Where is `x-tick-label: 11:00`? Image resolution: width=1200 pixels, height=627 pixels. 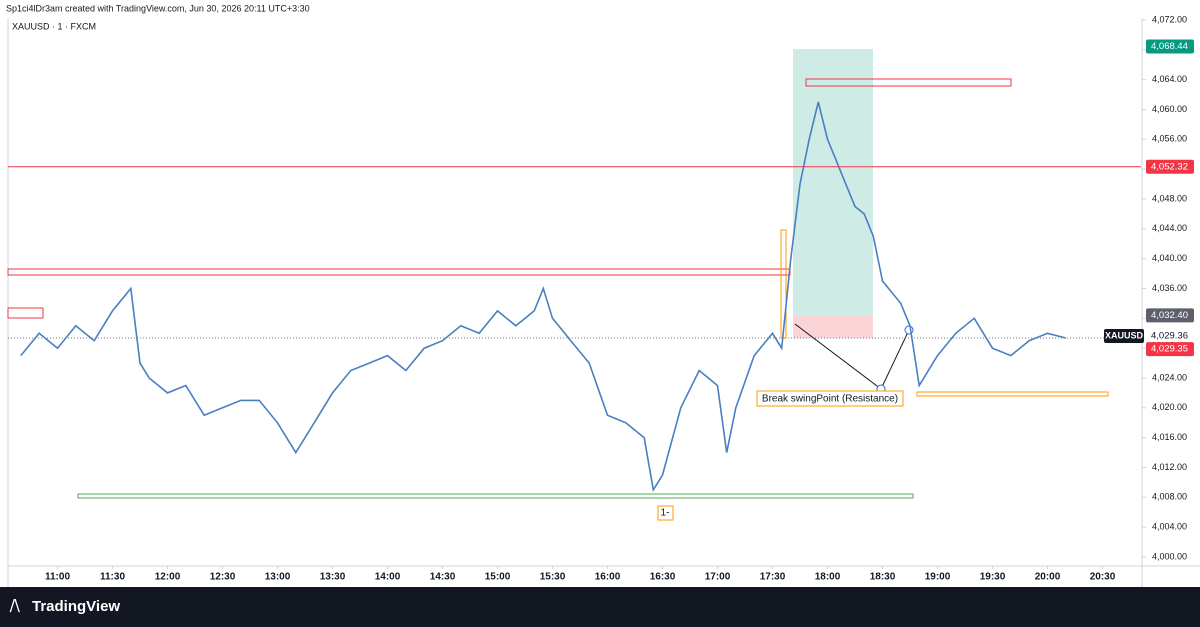
x-tick-label: 11:00 is located at coordinates (57, 577).